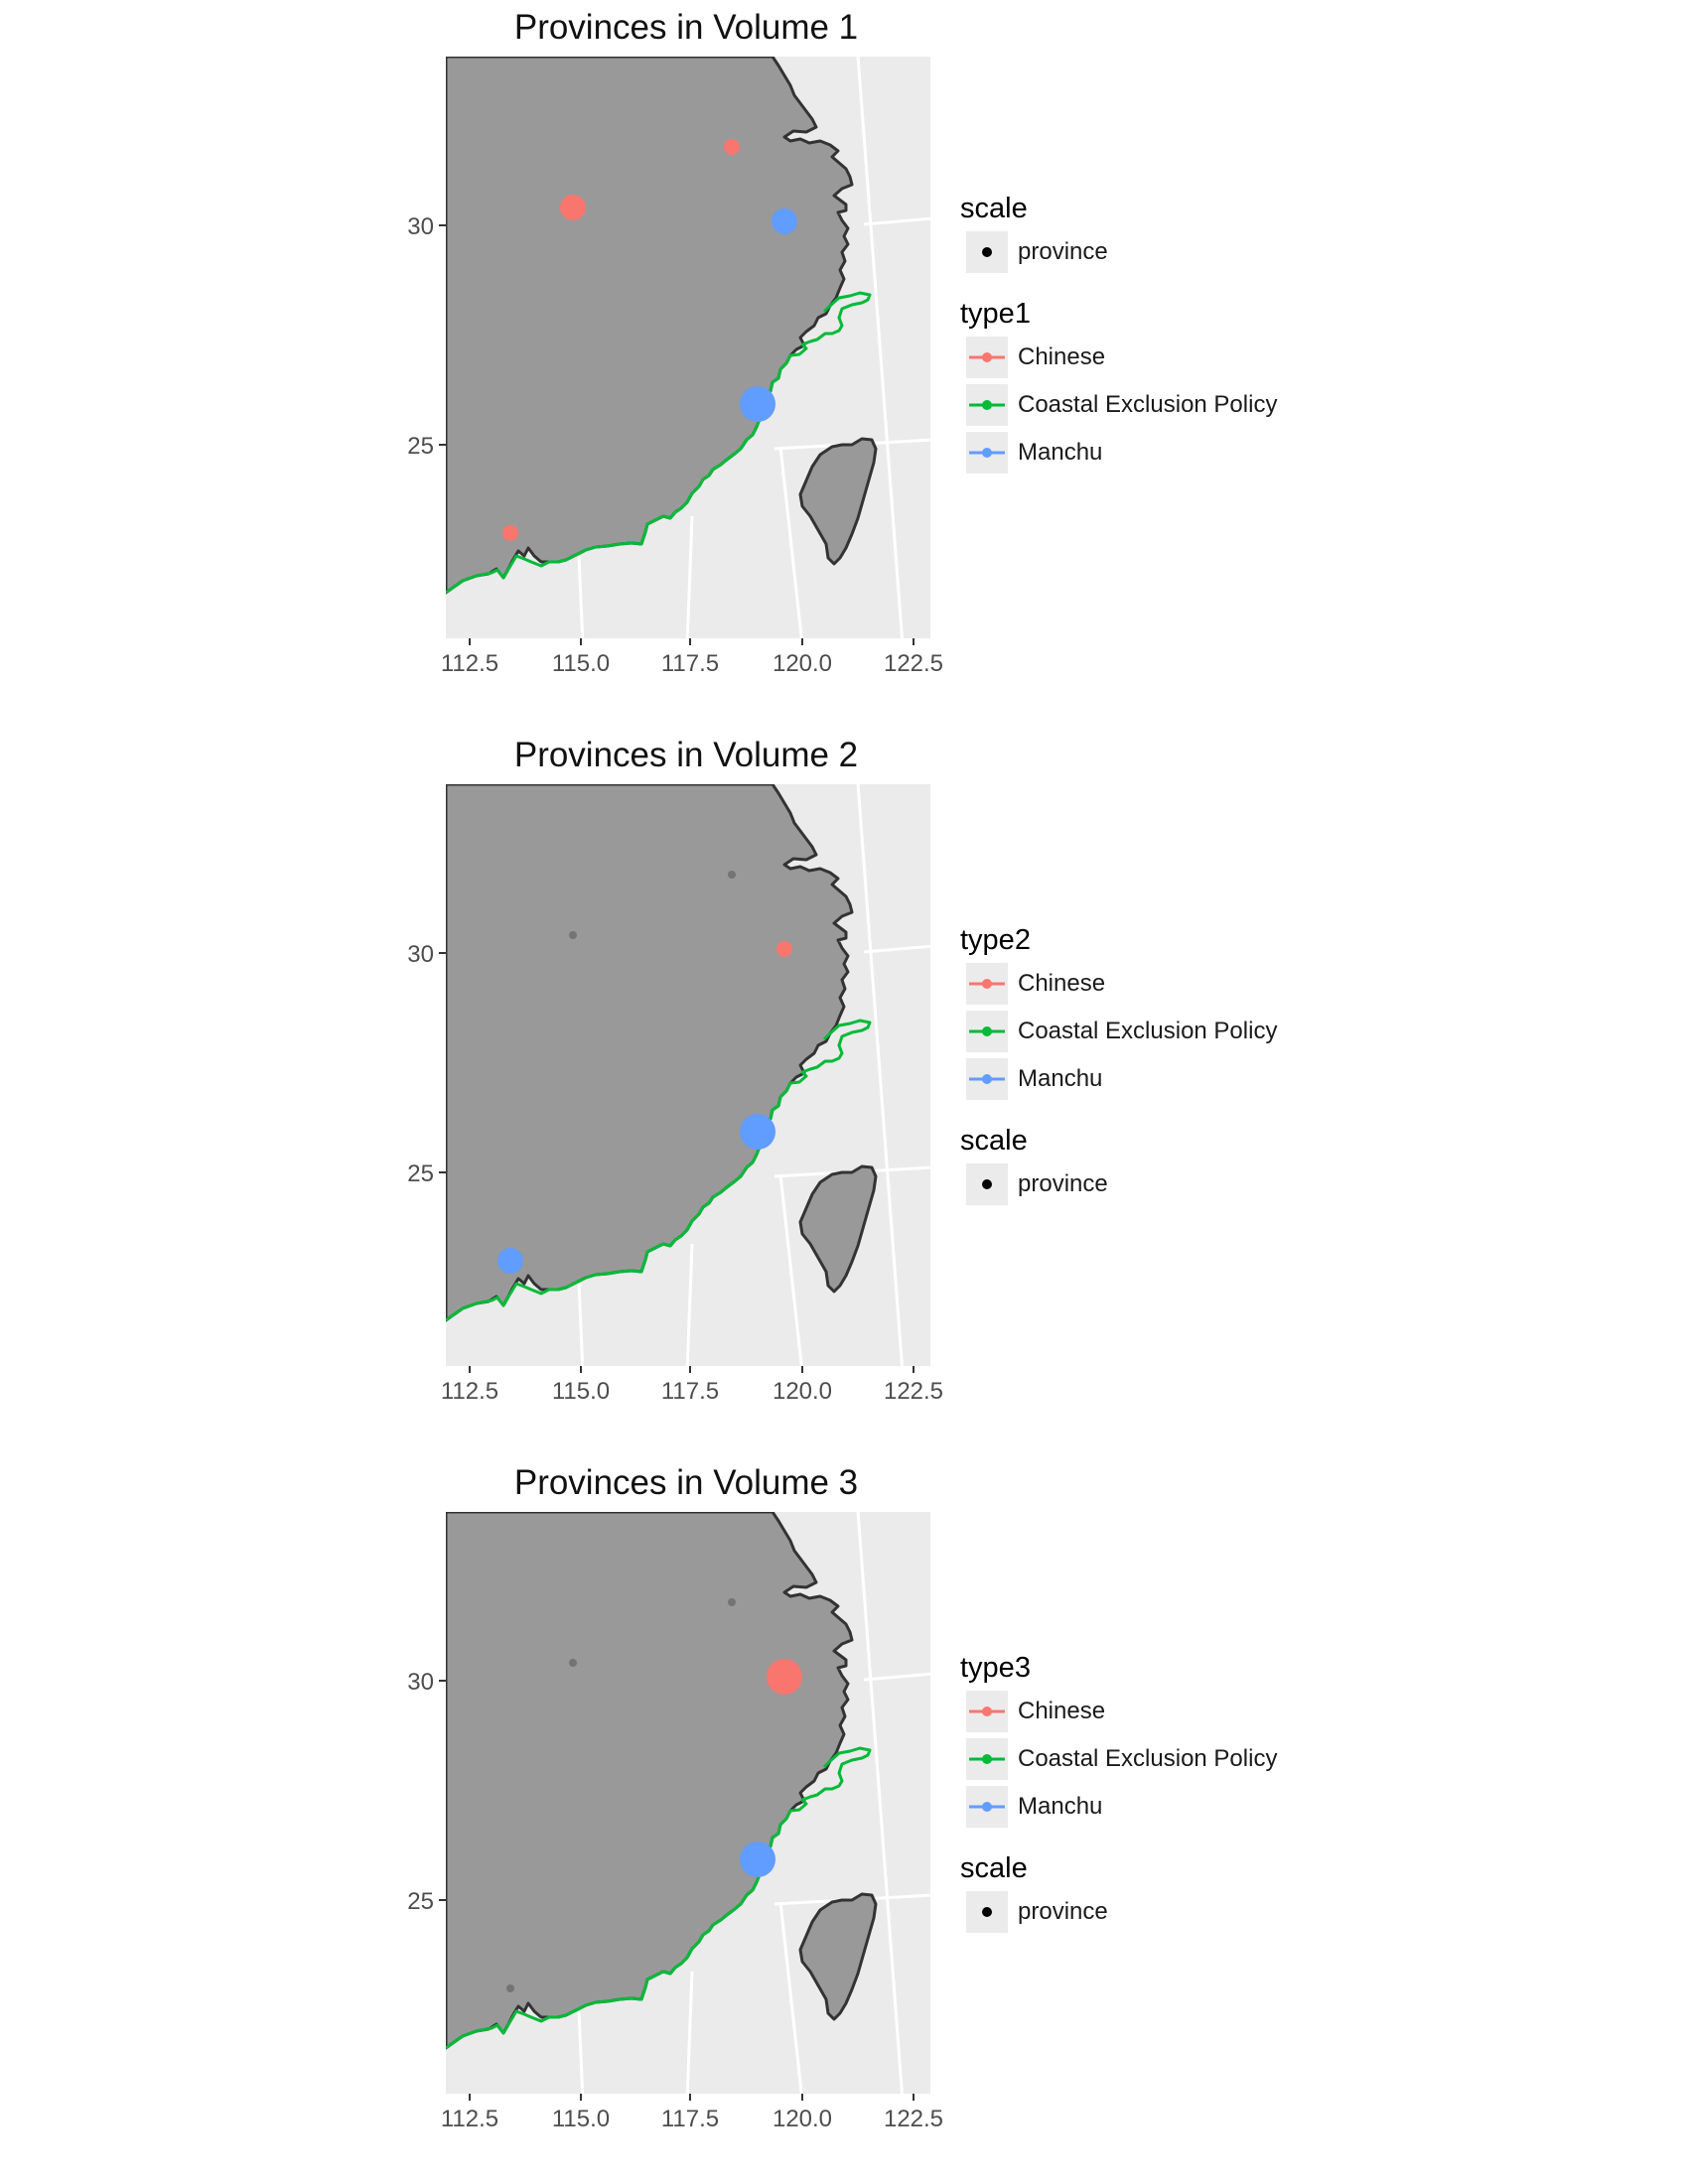 The width and height of the screenshot is (1688, 2184). What do you see at coordinates (995, 1668) in the screenshot?
I see `legend-title: type3` at bounding box center [995, 1668].